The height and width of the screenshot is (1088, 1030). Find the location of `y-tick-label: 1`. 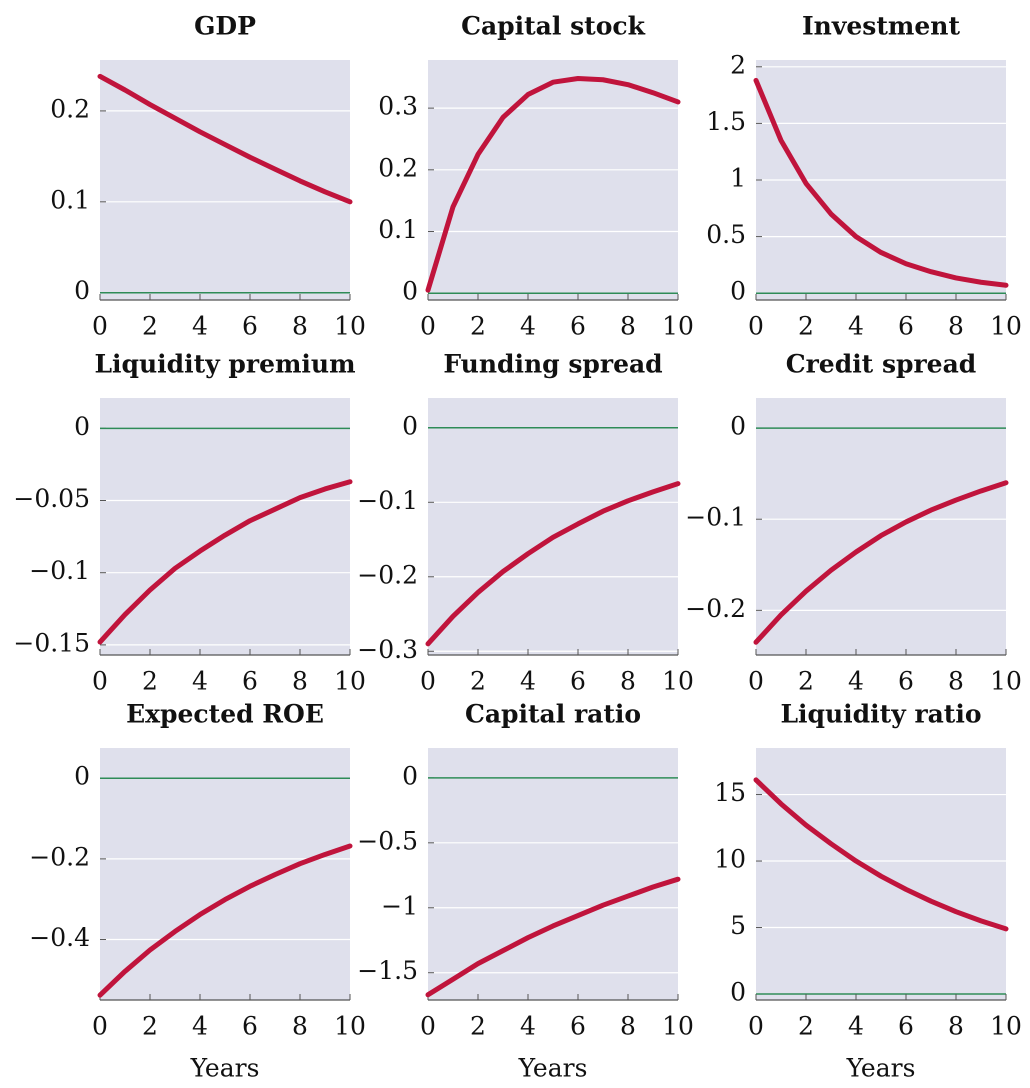

y-tick-label: 1 is located at coordinates (738, 178).